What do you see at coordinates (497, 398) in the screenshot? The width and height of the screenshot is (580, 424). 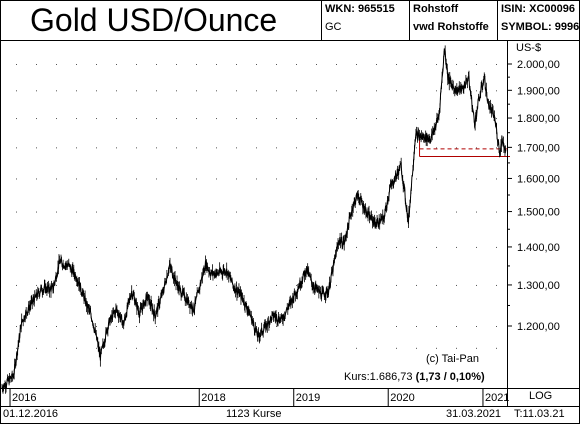 I see `x-tick-label: 2021` at bounding box center [497, 398].